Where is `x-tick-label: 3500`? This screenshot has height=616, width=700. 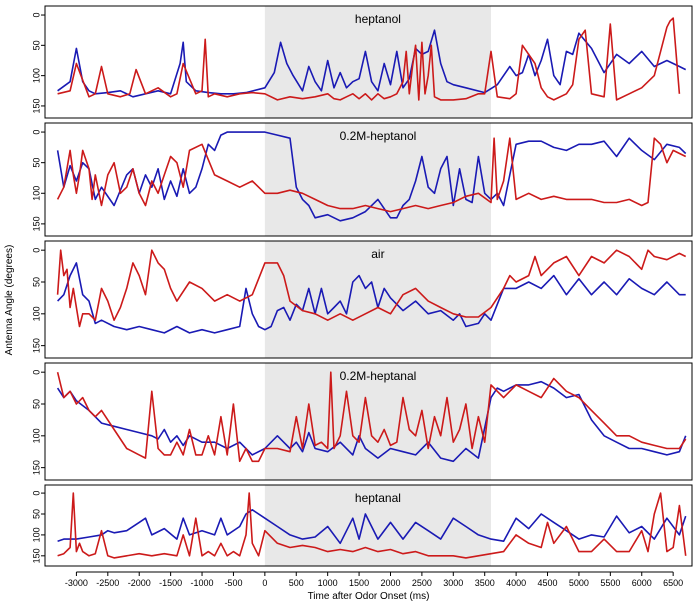
x-tick-label: 3500 is located at coordinates (485, 583).